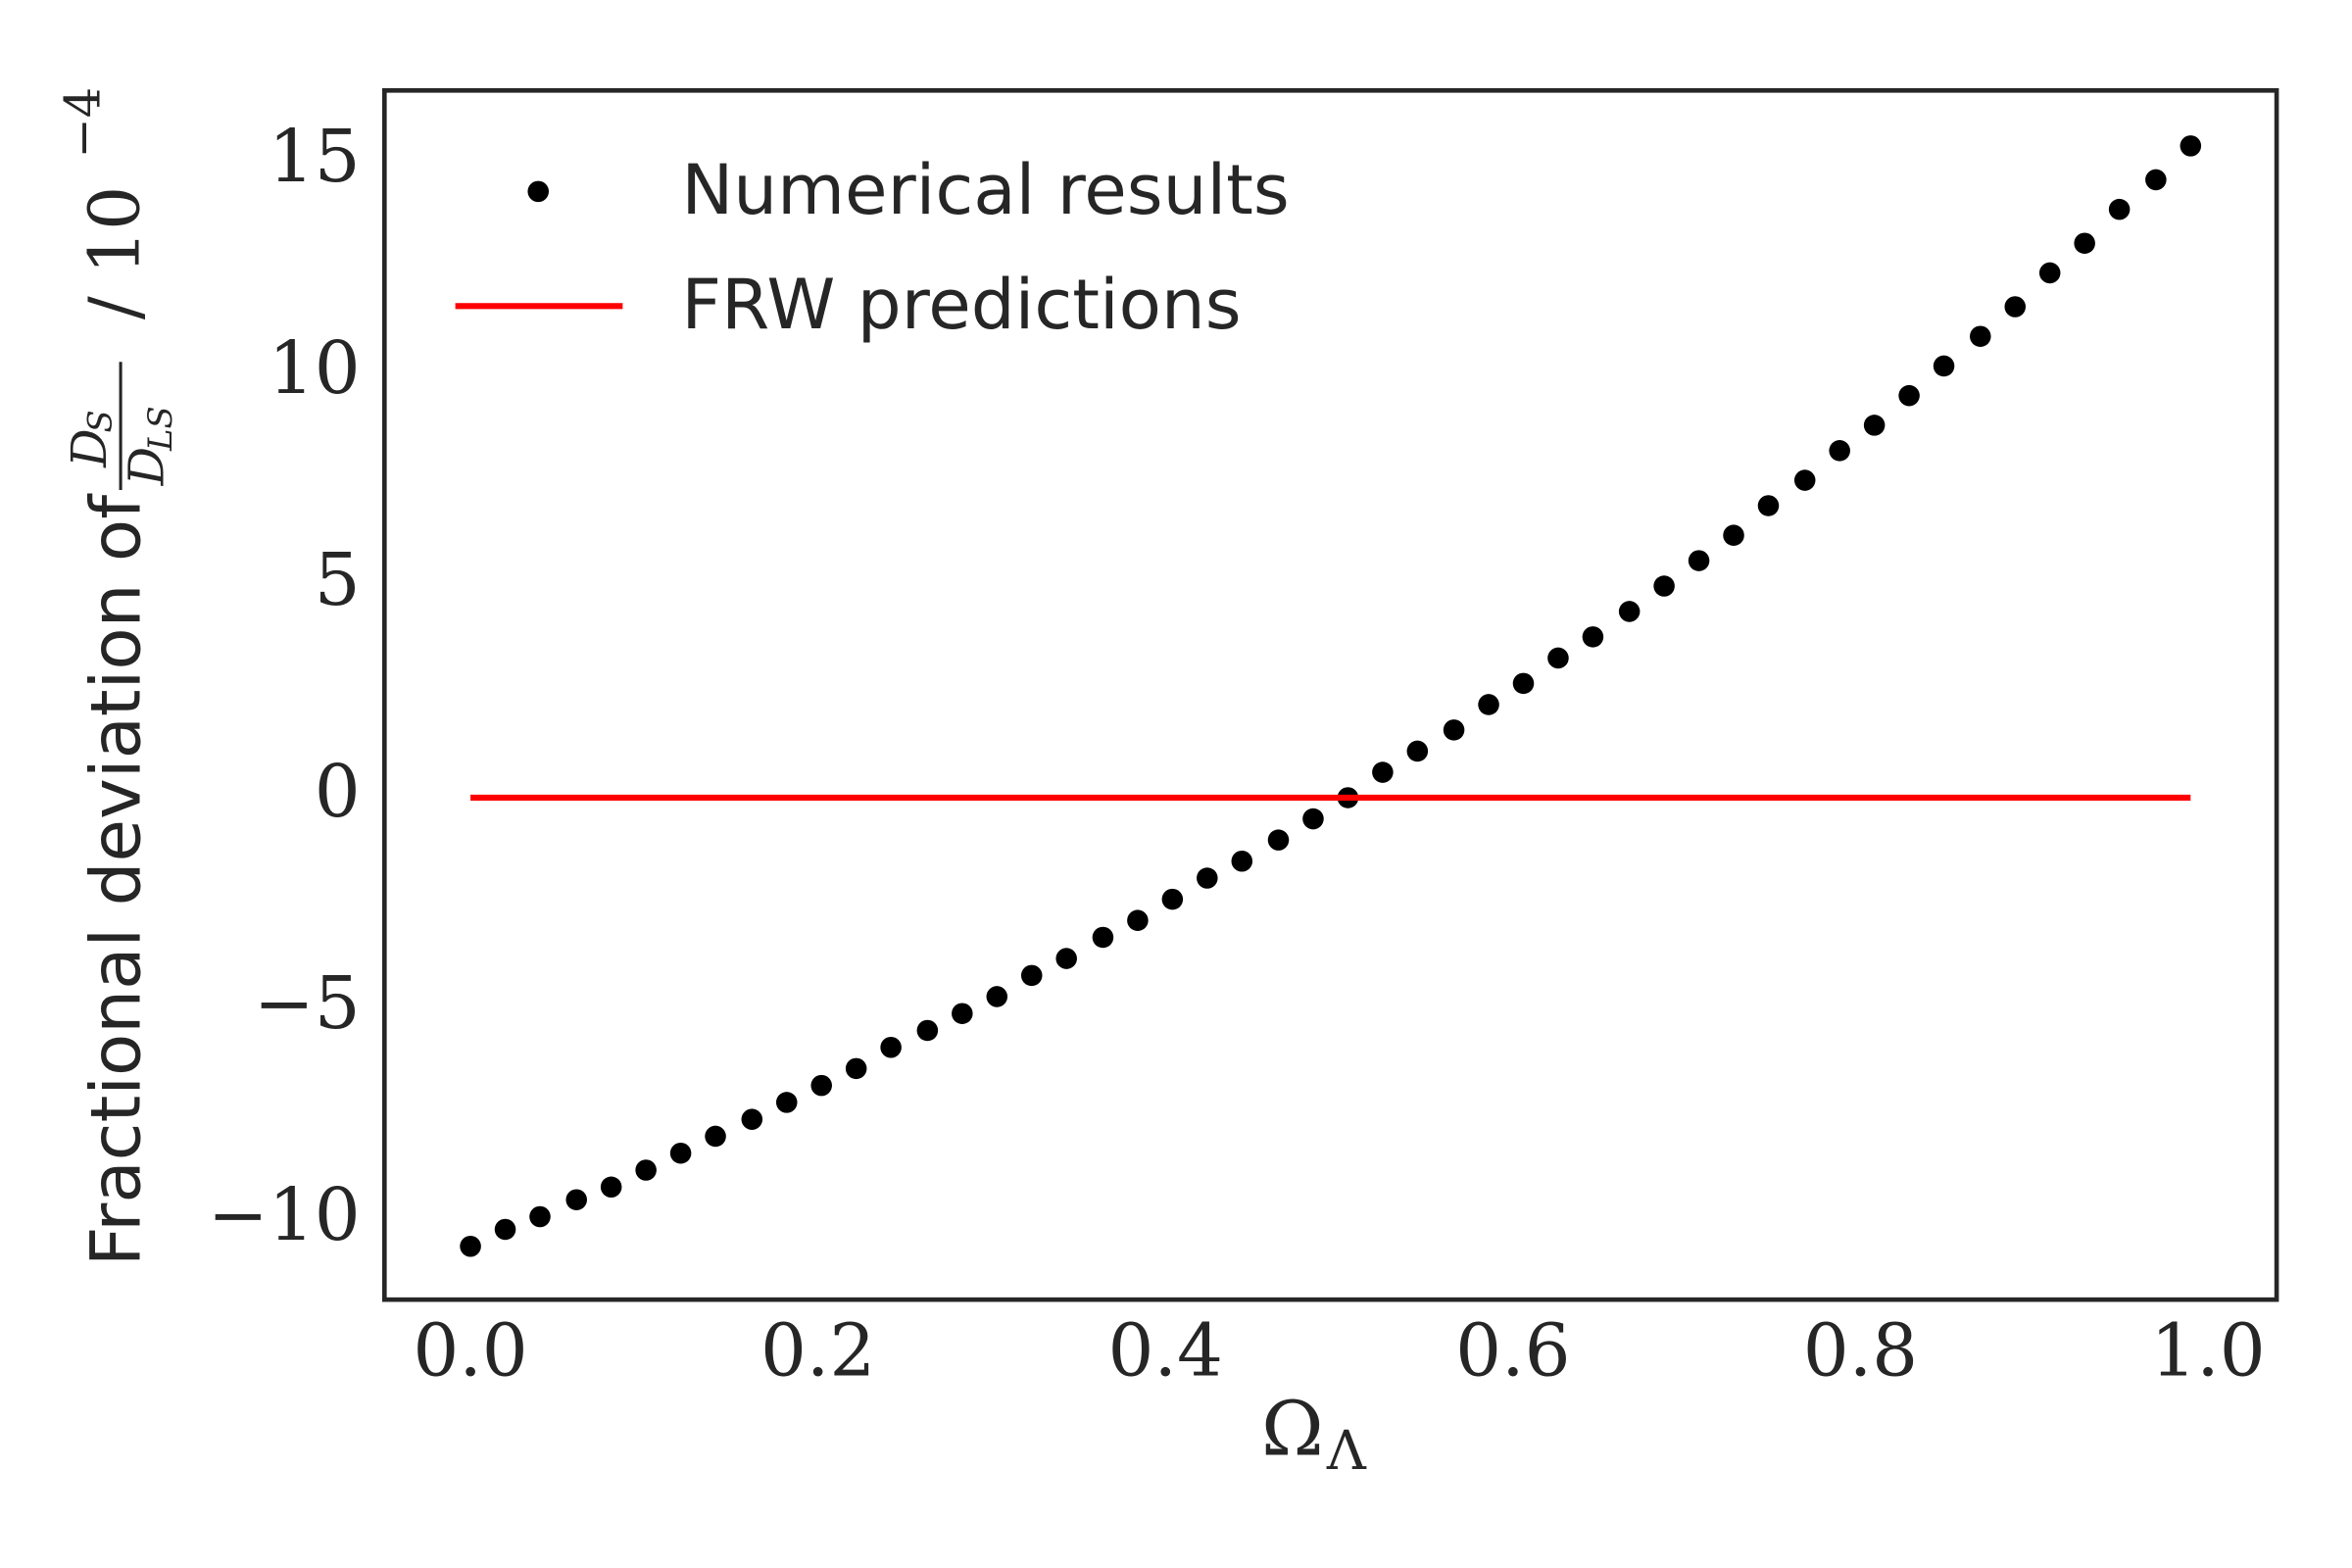 The height and width of the screenshot is (1568, 2352). Describe the element at coordinates (1165, 1351) in the screenshot. I see `x-tick-label: 0.4` at that location.